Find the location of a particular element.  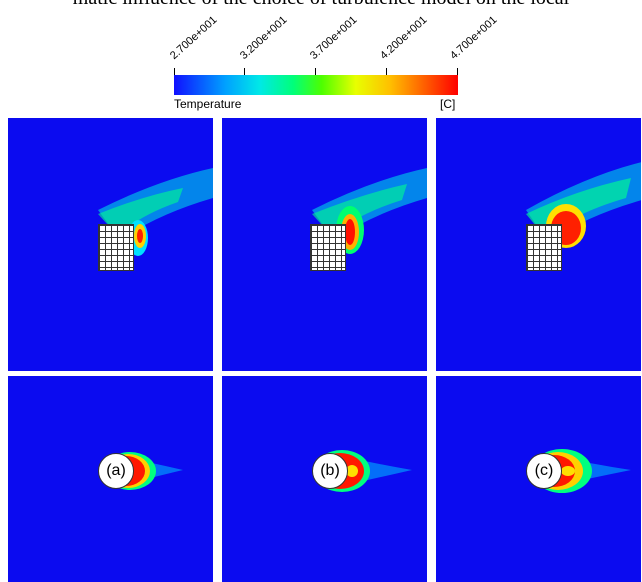

colorbar is located at coordinates (316, 85).